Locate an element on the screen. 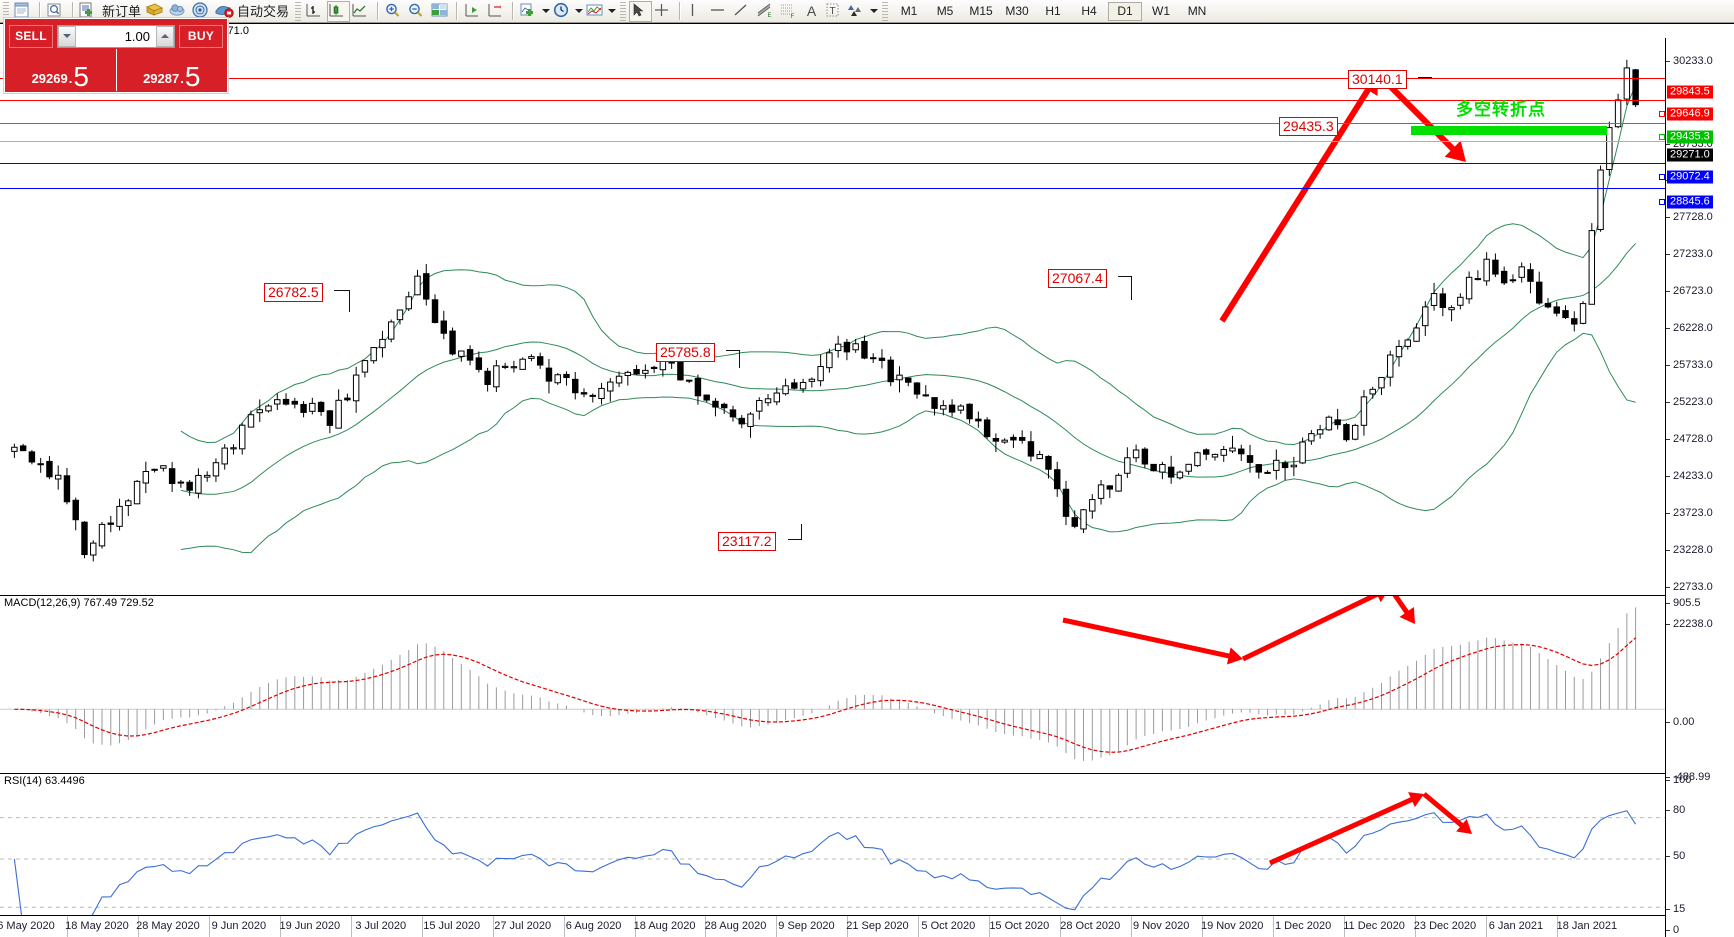 The image size is (1734, 937). price-annotation-23117: 23117.2 is located at coordinates (747, 541).